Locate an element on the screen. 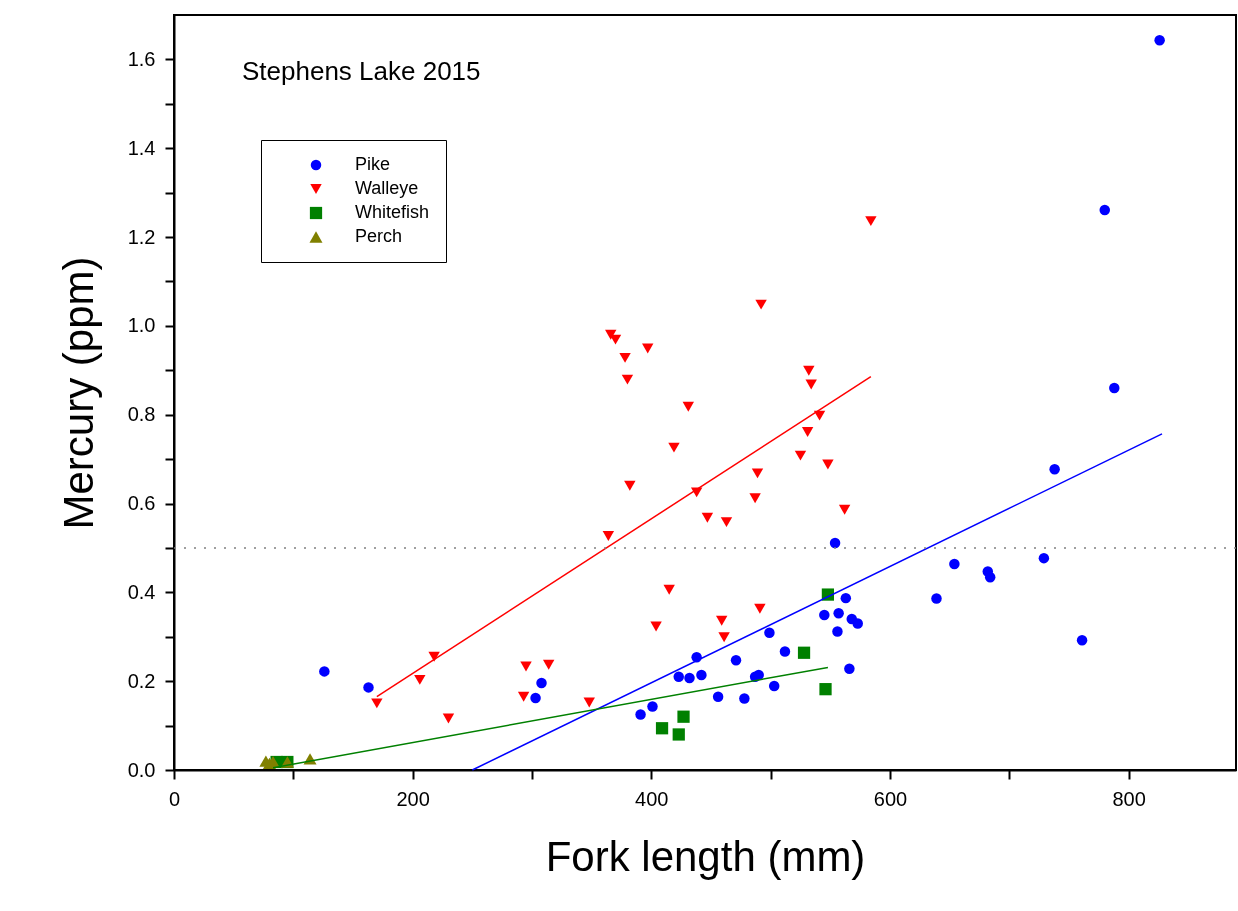 This screenshot has width=1238, height=911. y-axis-title: Mercury (ppm) is located at coordinates (78, 393).